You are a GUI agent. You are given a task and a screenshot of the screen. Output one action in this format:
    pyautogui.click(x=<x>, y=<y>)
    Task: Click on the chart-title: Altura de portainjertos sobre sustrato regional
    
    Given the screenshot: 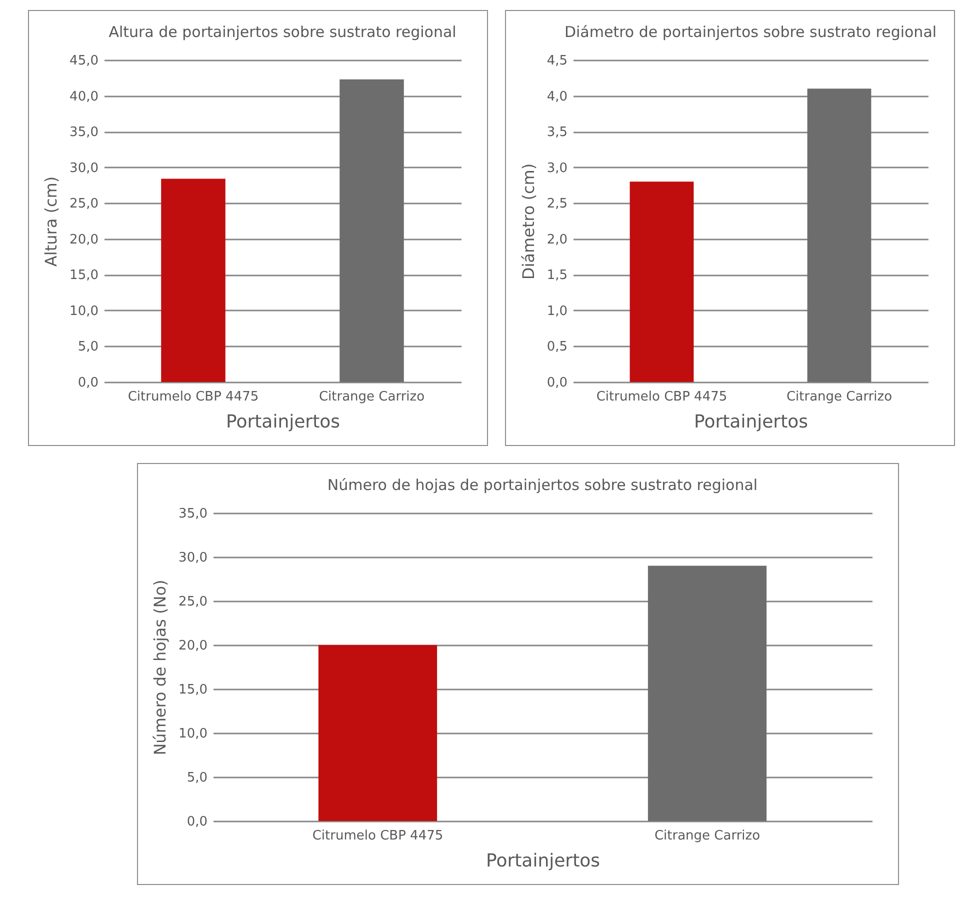 What is the action you would take?
    pyautogui.click(x=282, y=32)
    